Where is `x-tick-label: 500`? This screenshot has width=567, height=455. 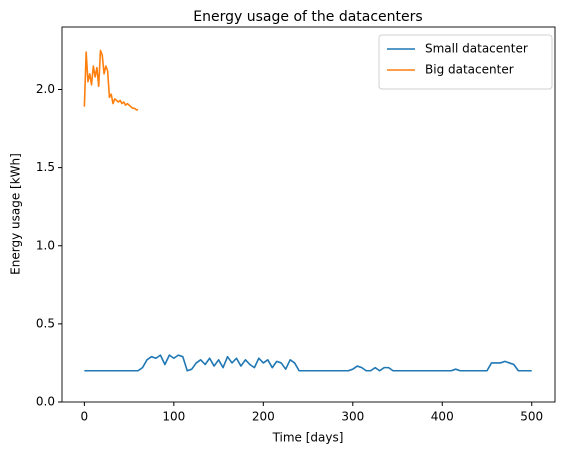
x-tick-label: 500 is located at coordinates (531, 417).